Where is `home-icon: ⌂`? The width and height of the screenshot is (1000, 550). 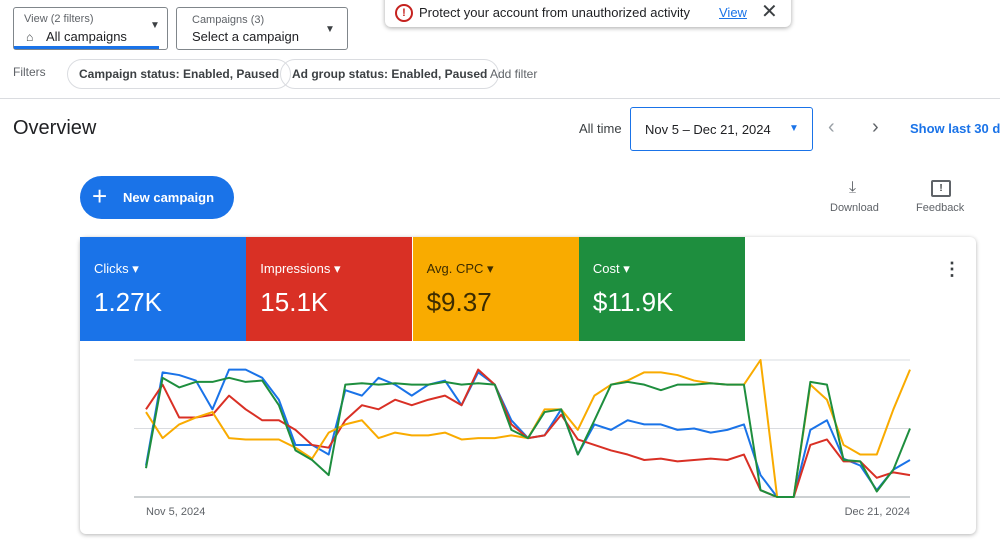
home-icon: ⌂ is located at coordinates (30, 37).